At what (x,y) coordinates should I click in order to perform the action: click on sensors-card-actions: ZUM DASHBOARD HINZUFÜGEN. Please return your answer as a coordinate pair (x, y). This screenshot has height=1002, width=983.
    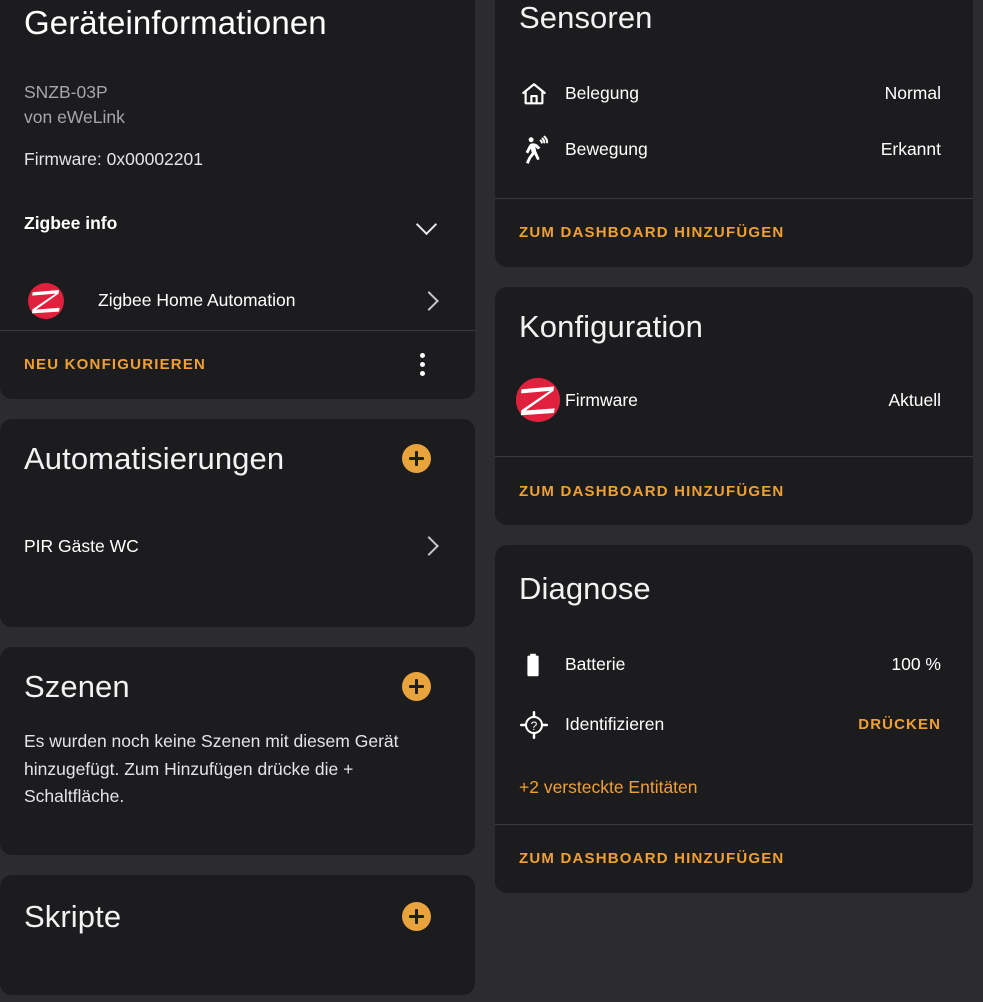
    Looking at the image, I should click on (734, 233).